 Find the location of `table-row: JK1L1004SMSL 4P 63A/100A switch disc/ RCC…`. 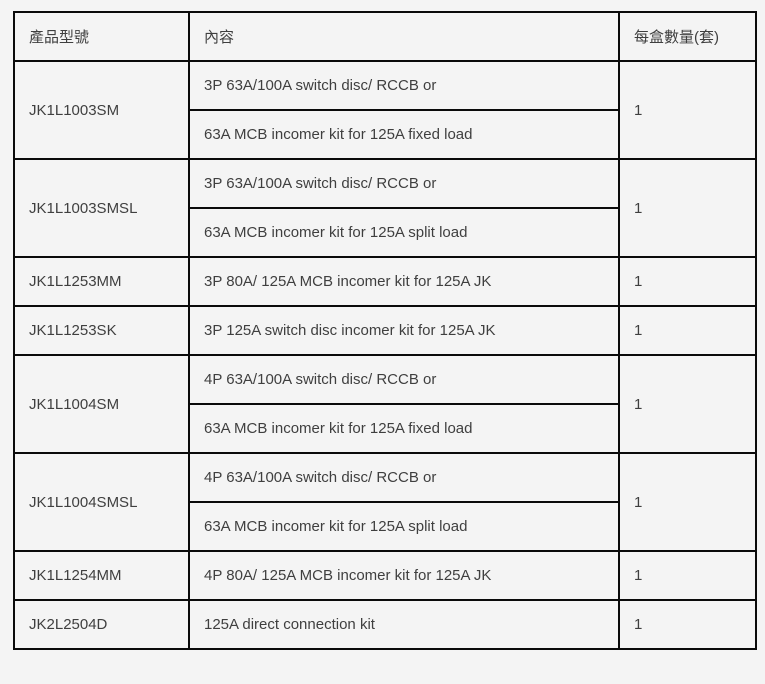

table-row: JK1L1004SMSL 4P 63A/100A switch disc/ RCC… is located at coordinates (385, 502).